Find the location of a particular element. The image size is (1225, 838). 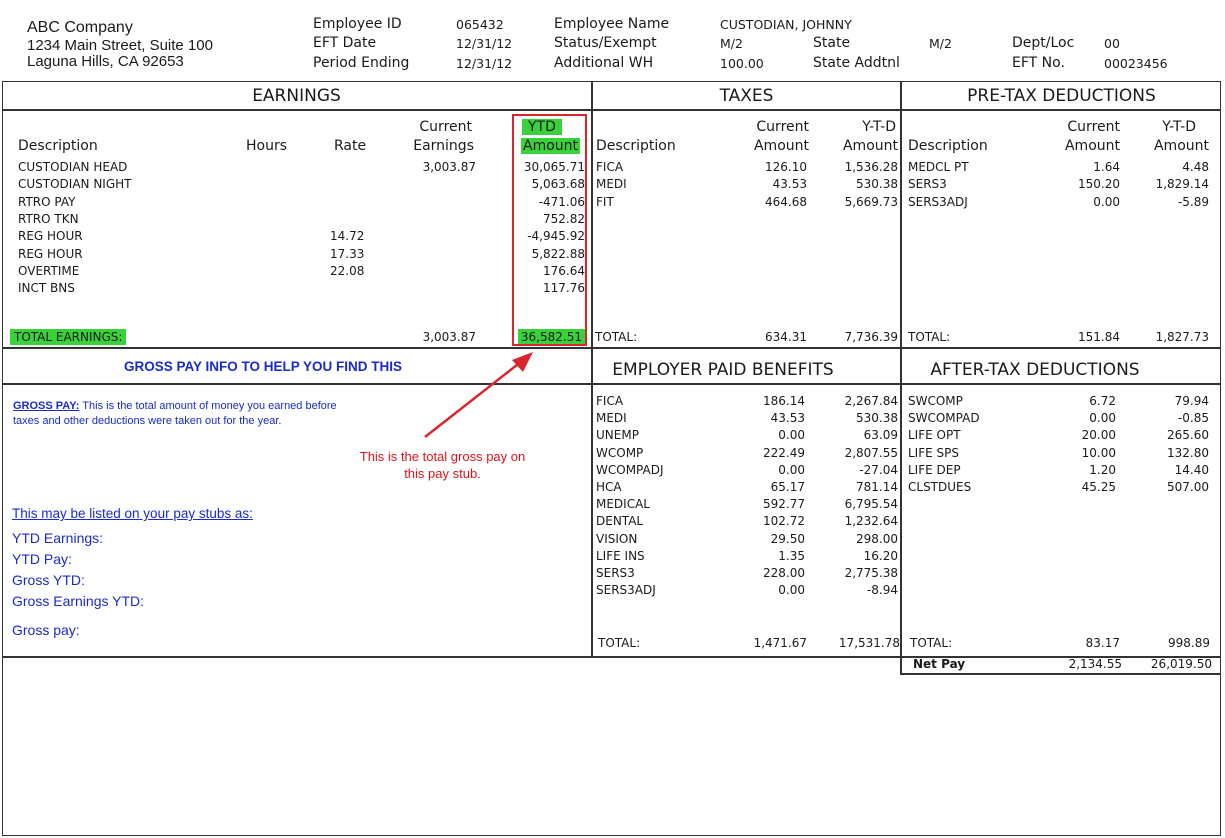

pretax-row-ytd: -5.89 is located at coordinates (1193, 201).